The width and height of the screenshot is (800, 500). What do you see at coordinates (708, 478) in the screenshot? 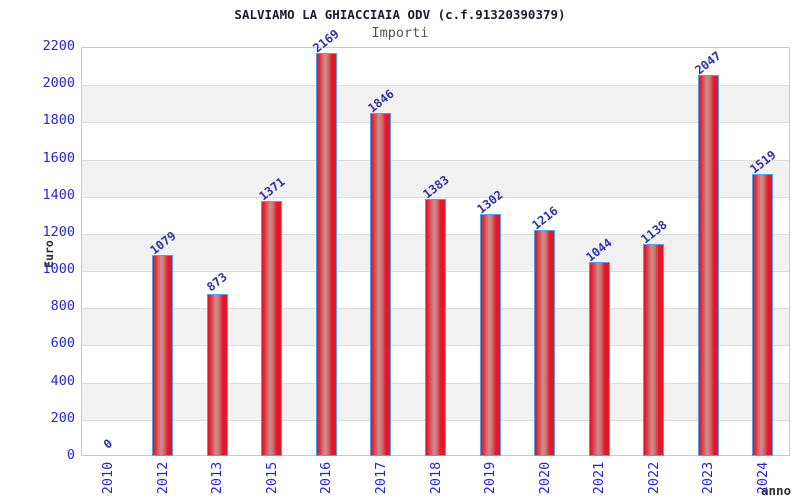
I see `x-tick-label: 2023` at bounding box center [708, 478].